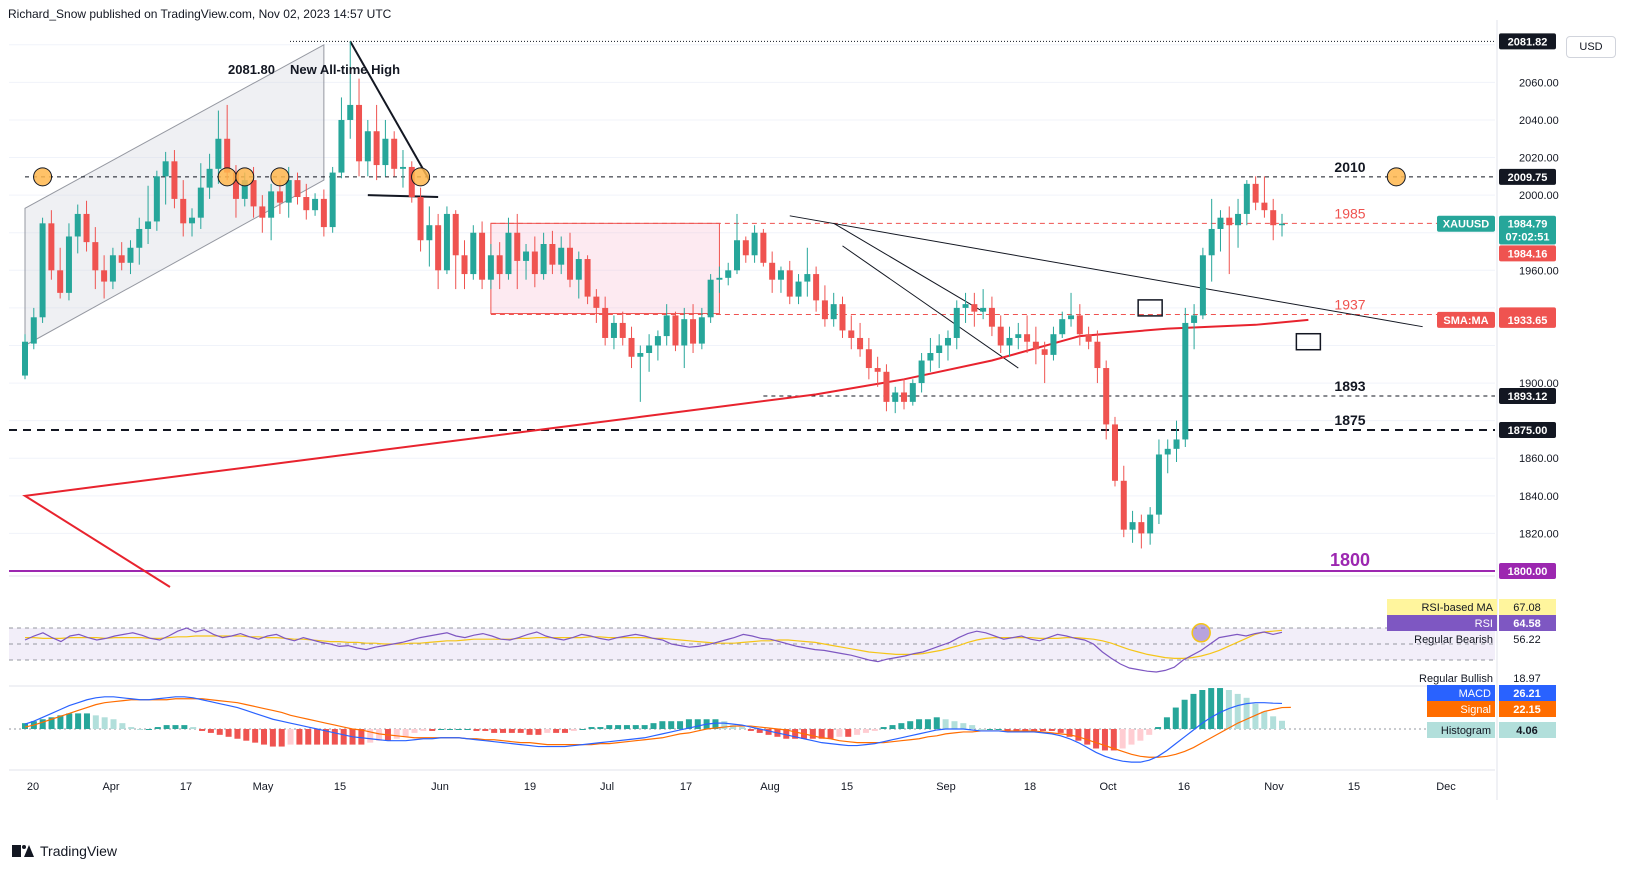 This screenshot has width=1634, height=869. Describe the element at coordinates (79, 851) in the screenshot. I see `brand-label: TradingView` at that location.